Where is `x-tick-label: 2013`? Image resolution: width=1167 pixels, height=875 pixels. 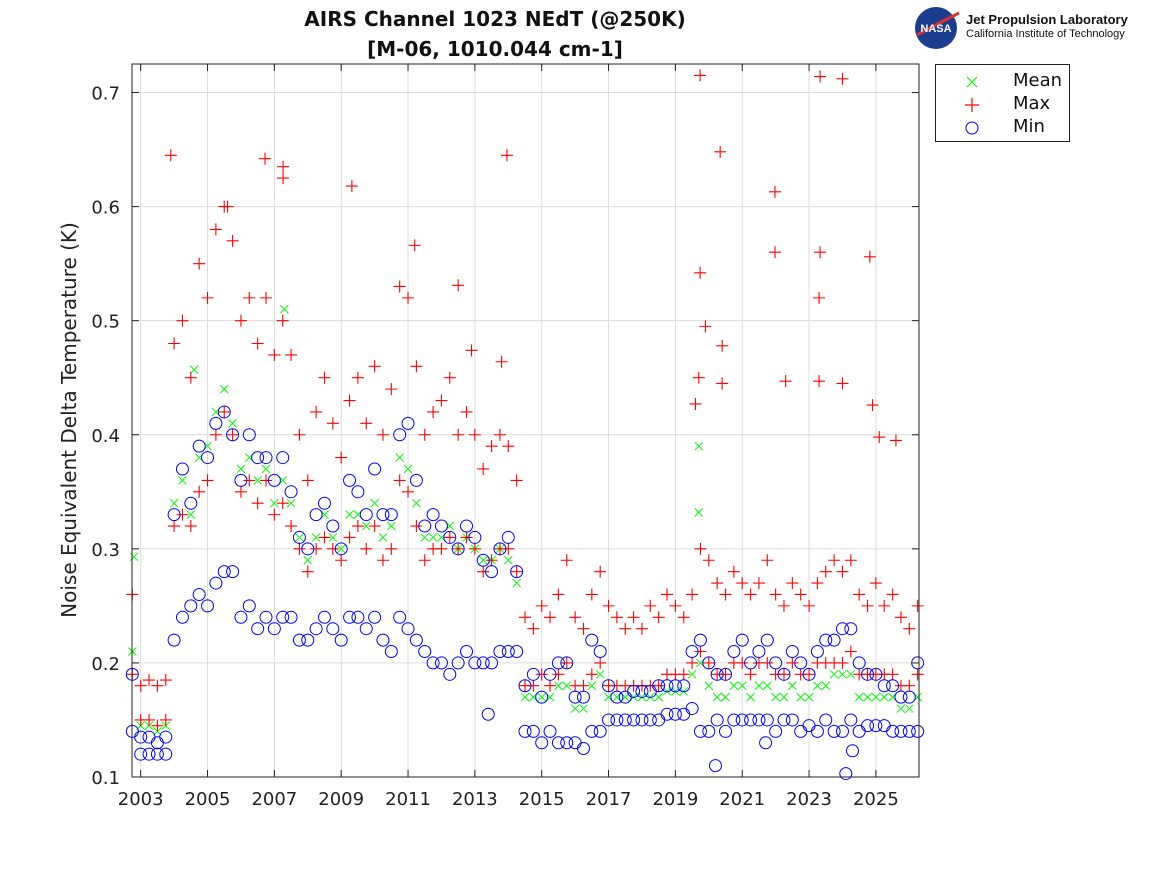
x-tick-label: 2013 is located at coordinates (475, 799).